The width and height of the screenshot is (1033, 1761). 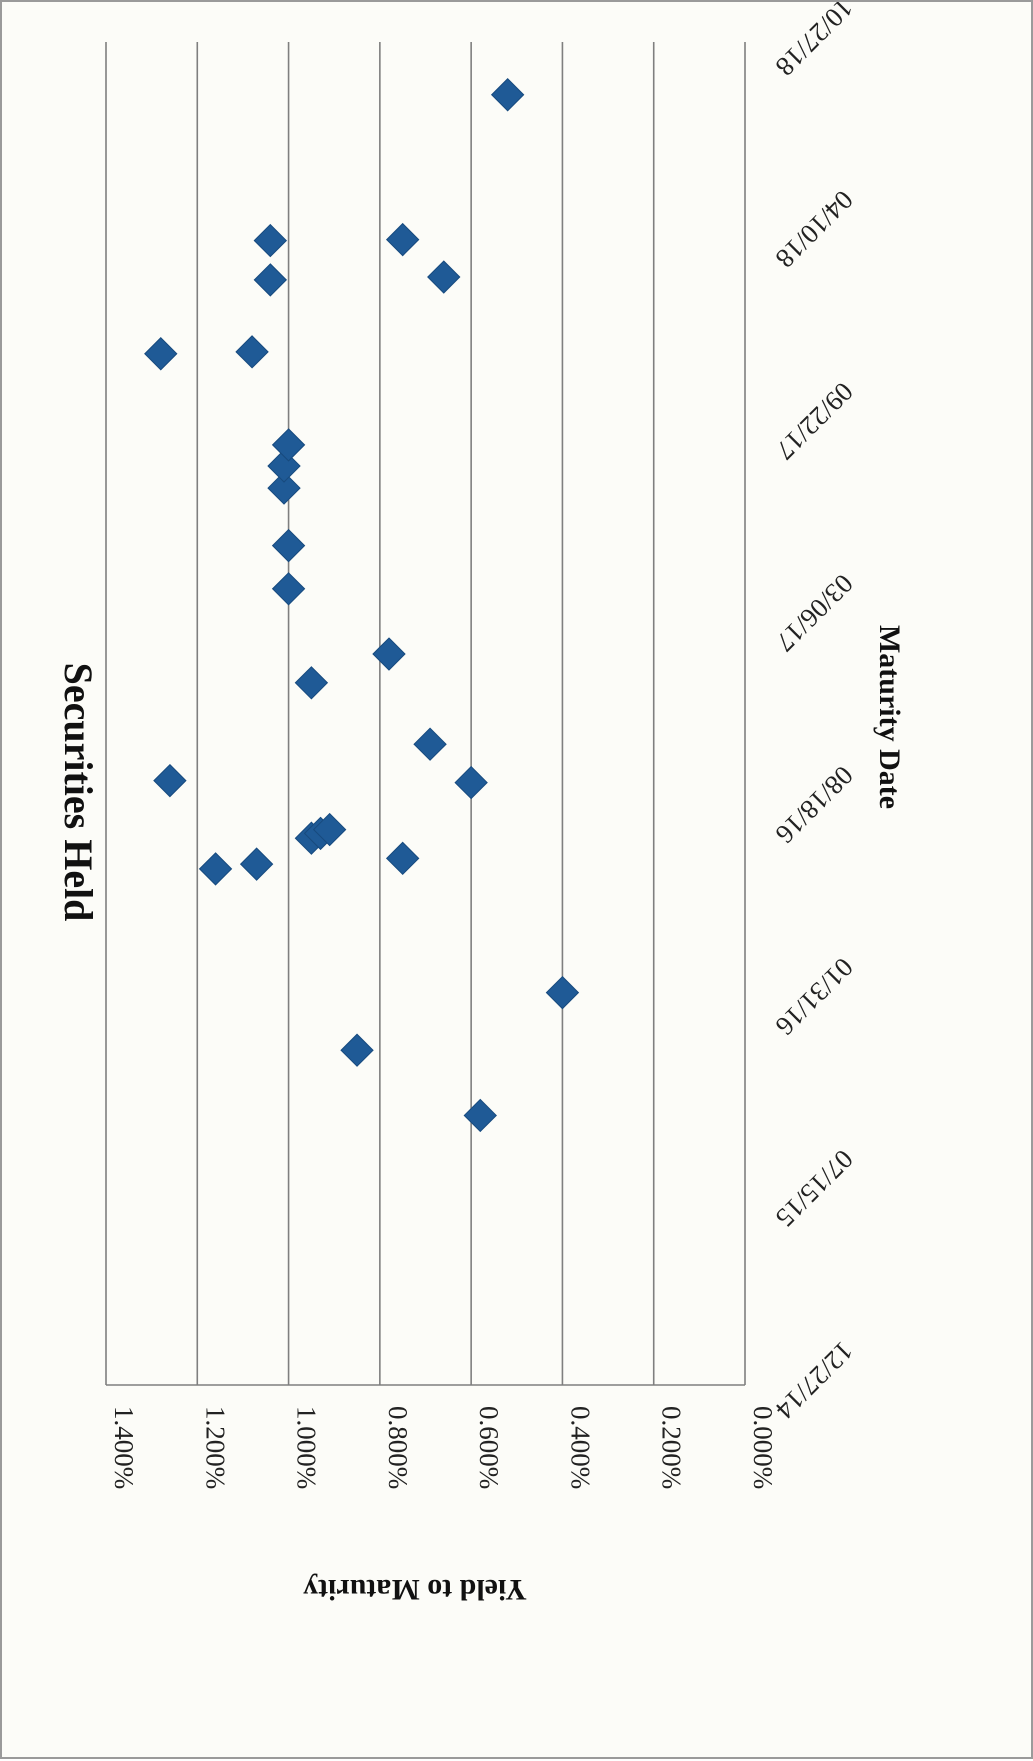 I want to click on y-tick-label: 0.000%, so click(x=763, y=1447).